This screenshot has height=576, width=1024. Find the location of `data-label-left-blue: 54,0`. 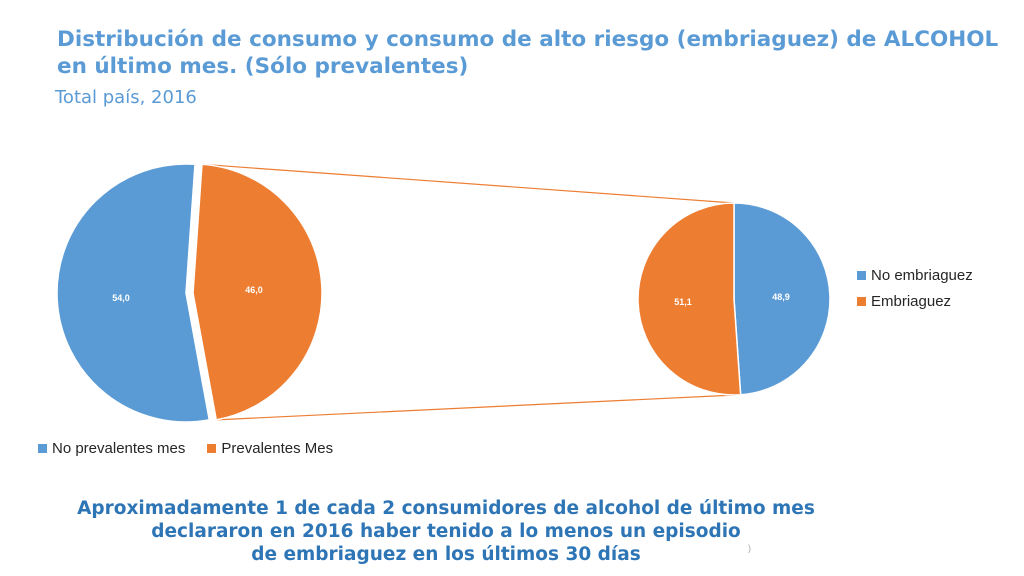

data-label-left-blue: 54,0 is located at coordinates (121, 298).